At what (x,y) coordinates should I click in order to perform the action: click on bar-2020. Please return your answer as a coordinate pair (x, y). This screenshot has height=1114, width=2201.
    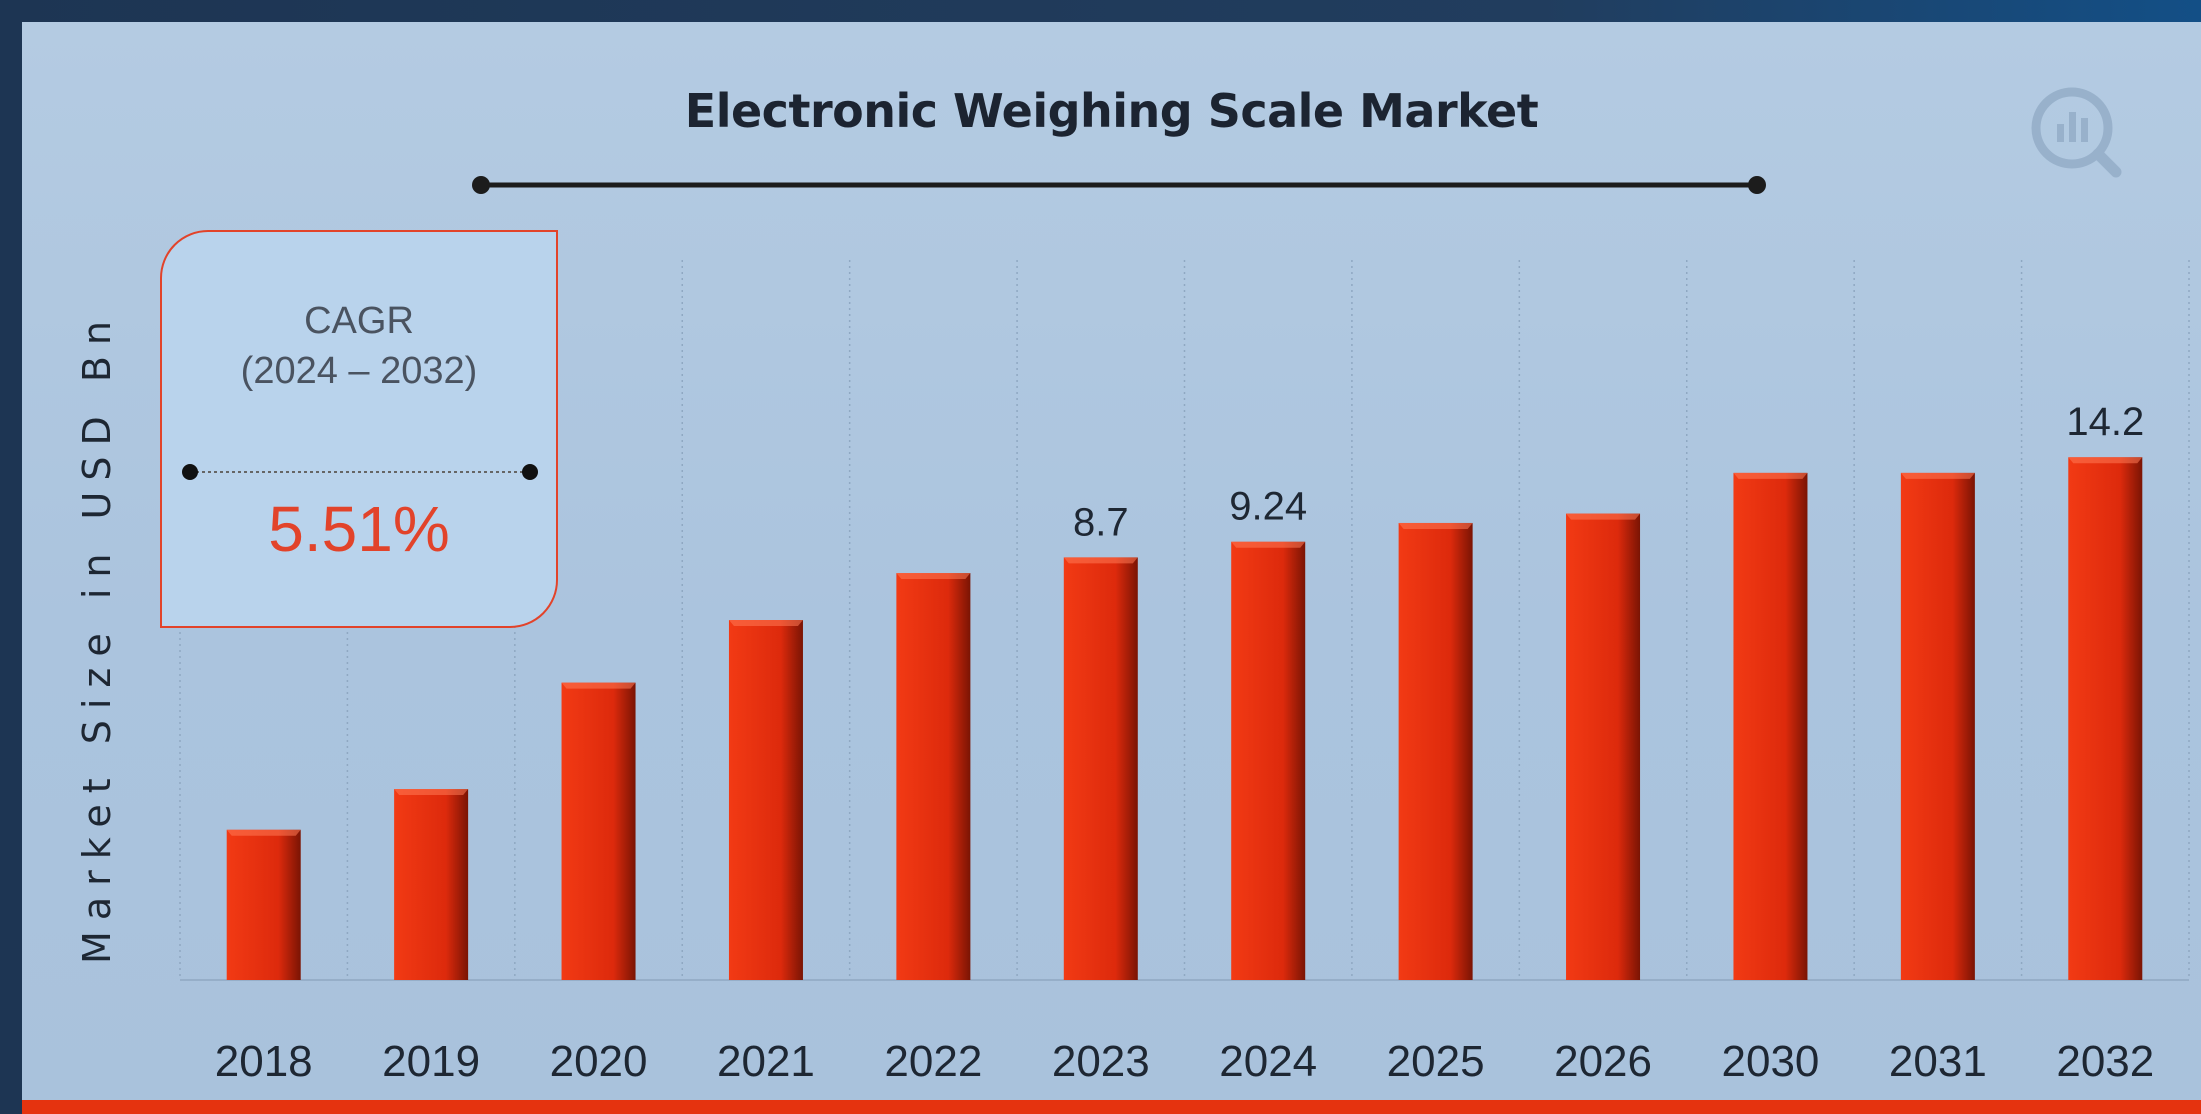
    Looking at the image, I should click on (598, 831).